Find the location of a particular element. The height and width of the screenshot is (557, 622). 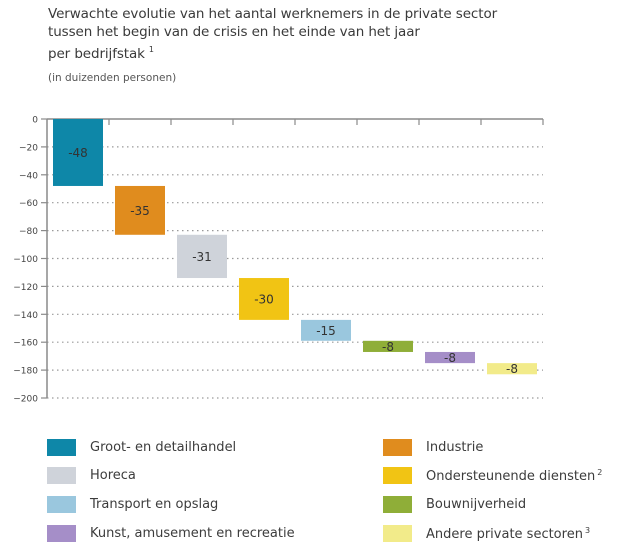

bar-label-6: -8 is located at coordinates (388, 347).